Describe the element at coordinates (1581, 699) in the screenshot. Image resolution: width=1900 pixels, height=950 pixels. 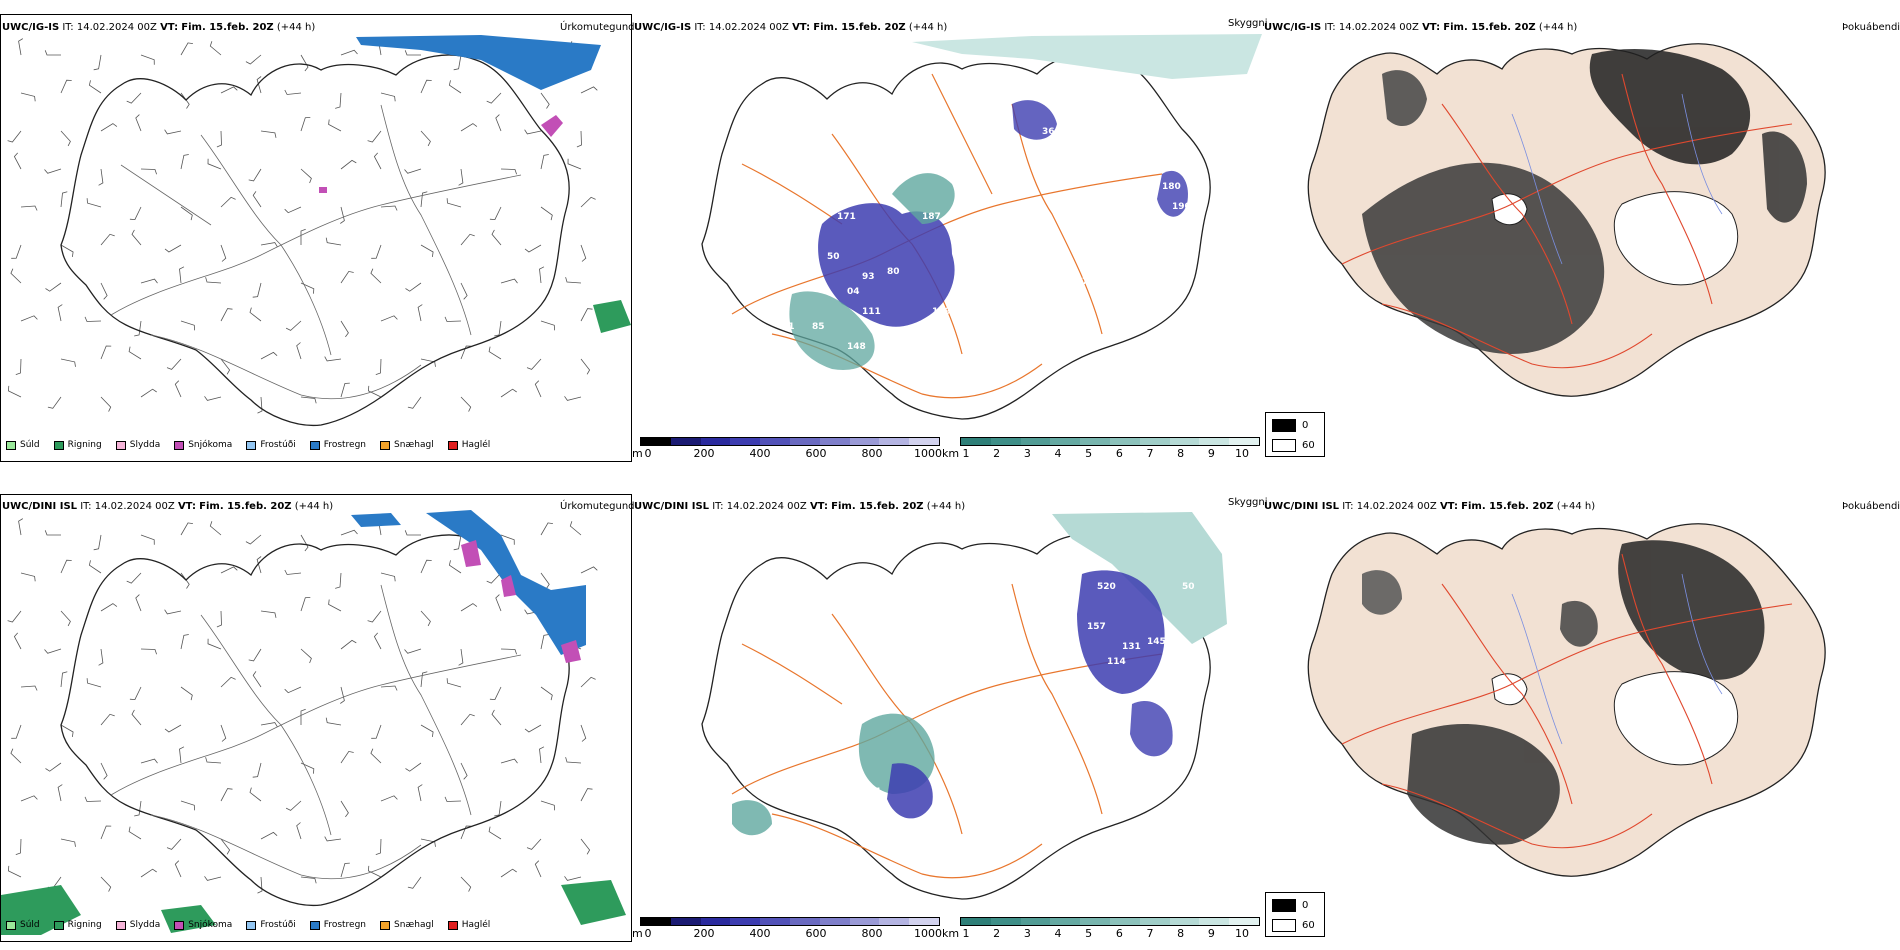
I see `fog-index-map-row2` at that location.